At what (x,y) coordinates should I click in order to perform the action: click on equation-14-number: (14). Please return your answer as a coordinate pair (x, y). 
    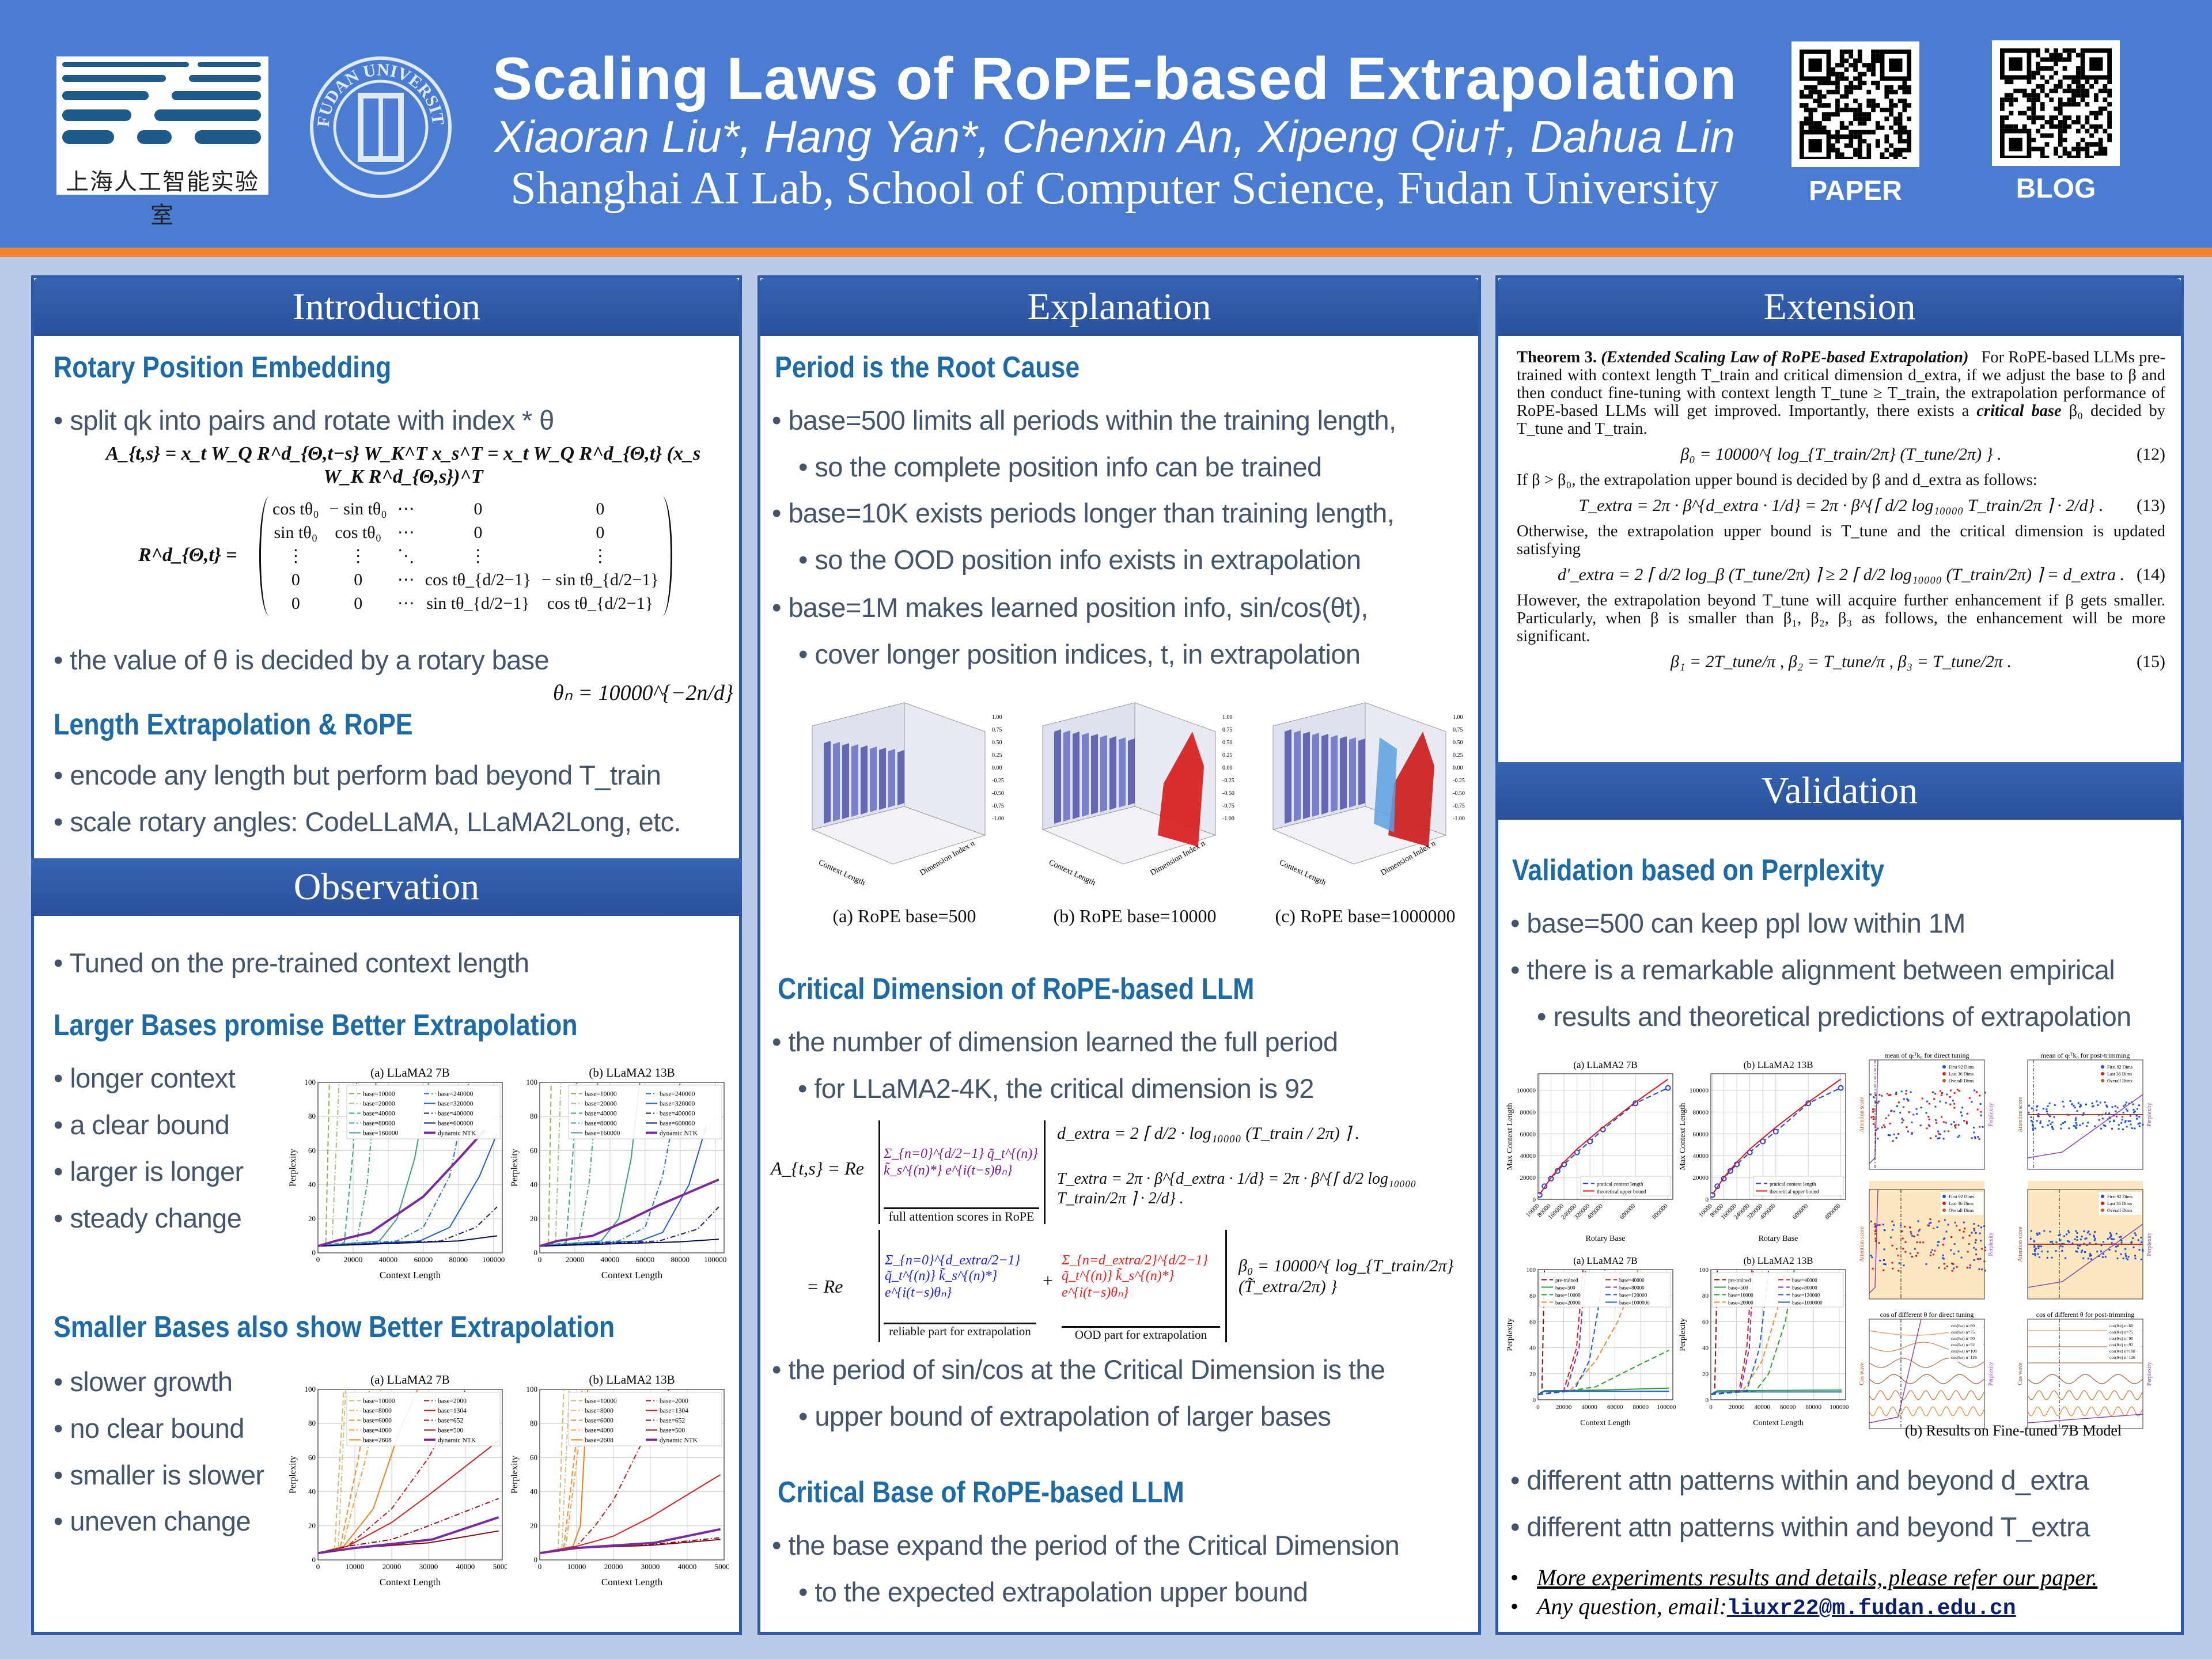
    Looking at the image, I should click on (2151, 574).